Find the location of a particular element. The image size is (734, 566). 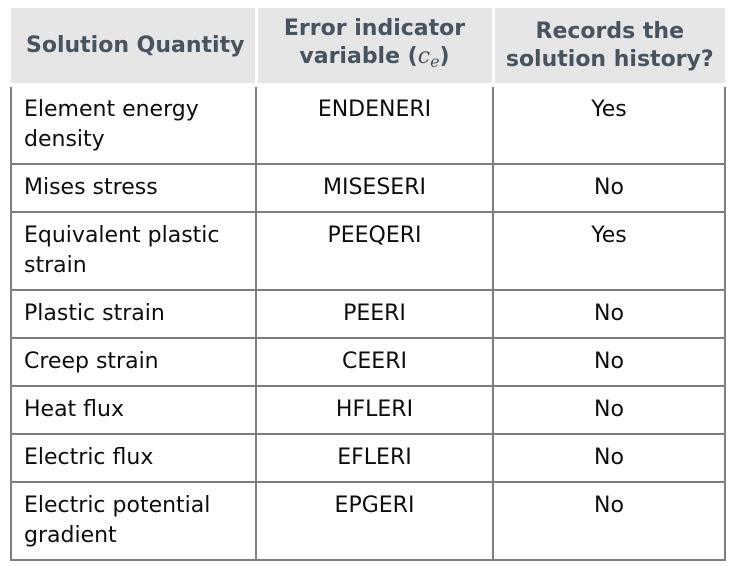

cell-variable: HFLERI is located at coordinates (374, 410).